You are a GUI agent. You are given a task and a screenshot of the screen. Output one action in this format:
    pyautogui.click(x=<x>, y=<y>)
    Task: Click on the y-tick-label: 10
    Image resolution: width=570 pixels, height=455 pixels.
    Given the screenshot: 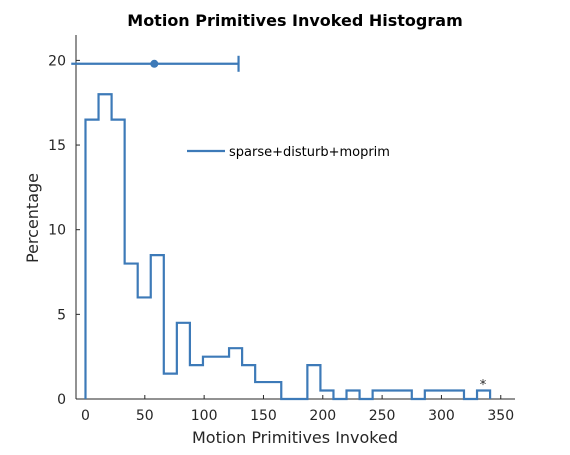 What is the action you would take?
    pyautogui.click(x=57, y=231)
    